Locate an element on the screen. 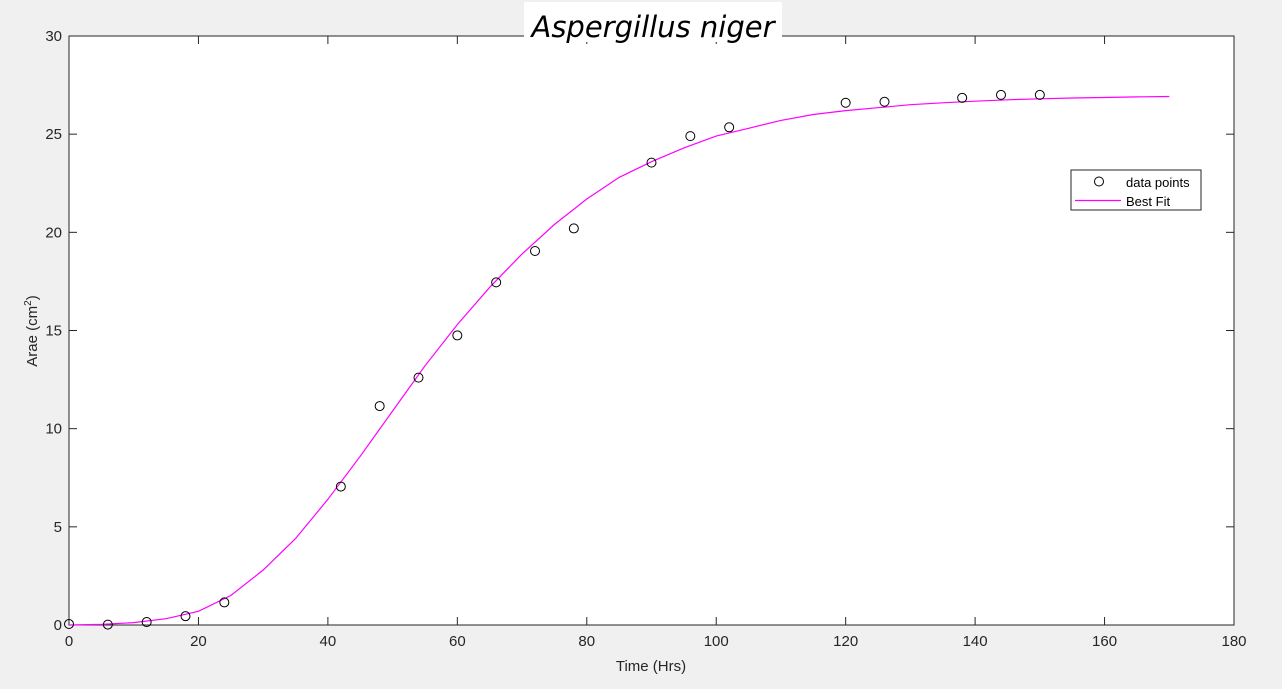 This screenshot has height=689, width=1282. x-tick-label: 0 is located at coordinates (69, 641).